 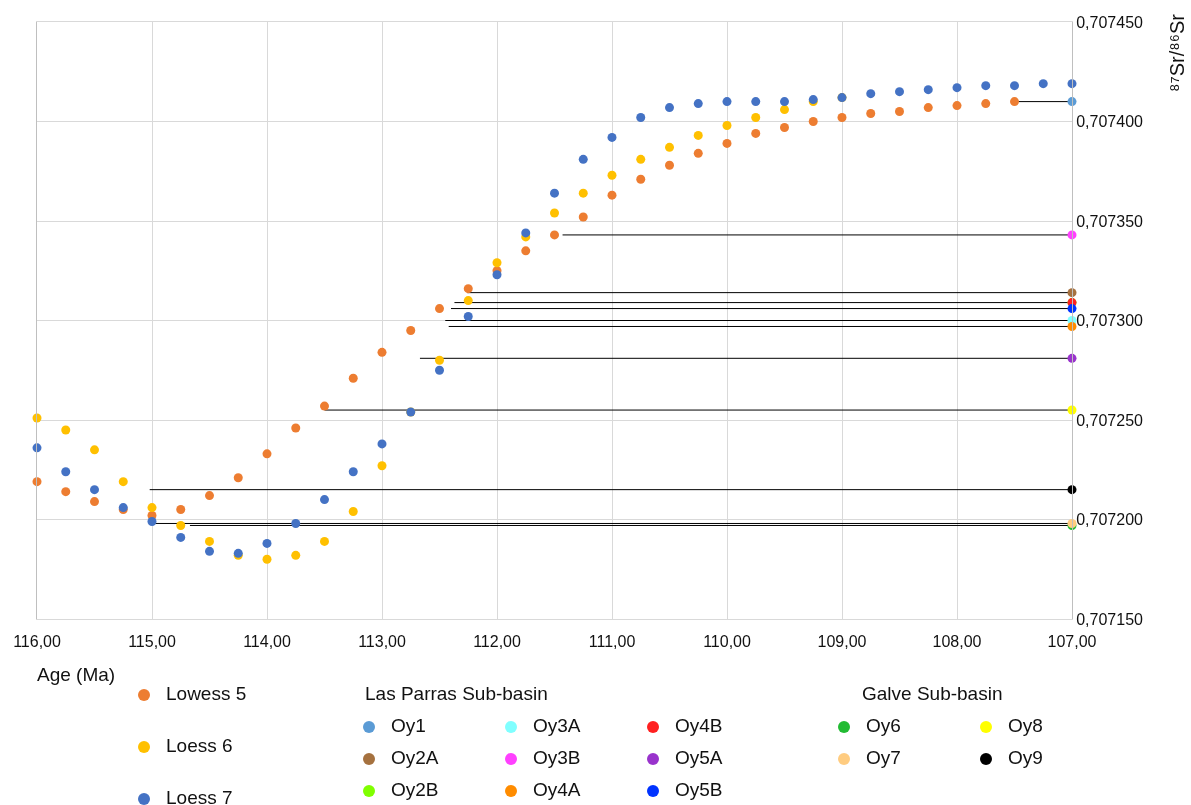 I want to click on y-axis-title: ⁸⁷Sr/⁸⁶Sr, so click(x=1177, y=53).